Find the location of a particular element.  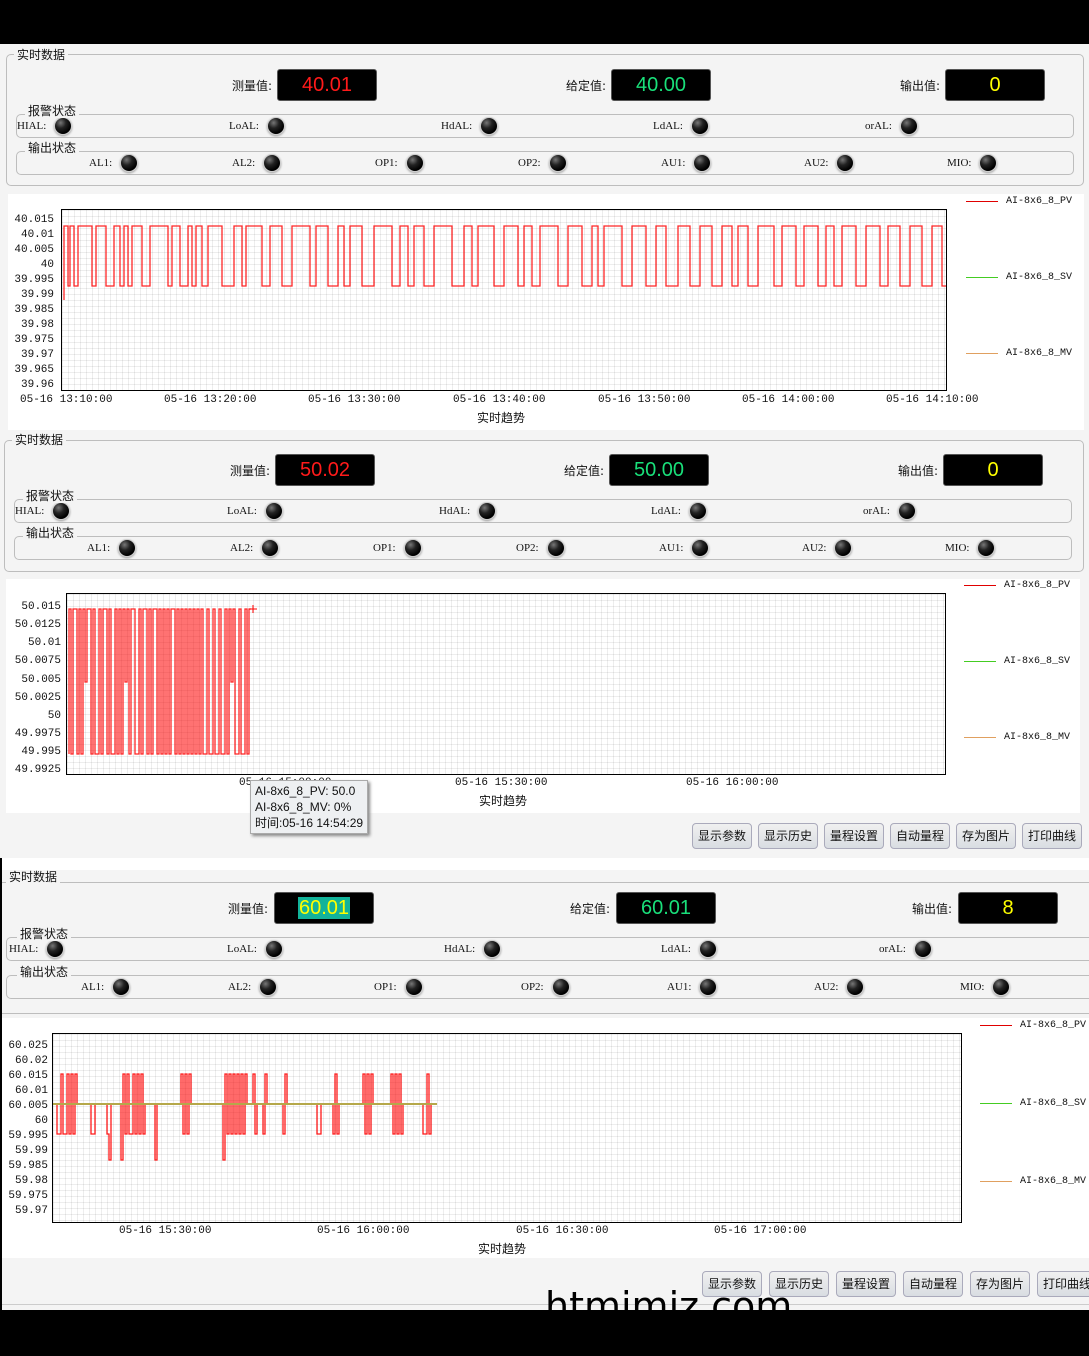

output-label: AU2: is located at coordinates (816, 163).